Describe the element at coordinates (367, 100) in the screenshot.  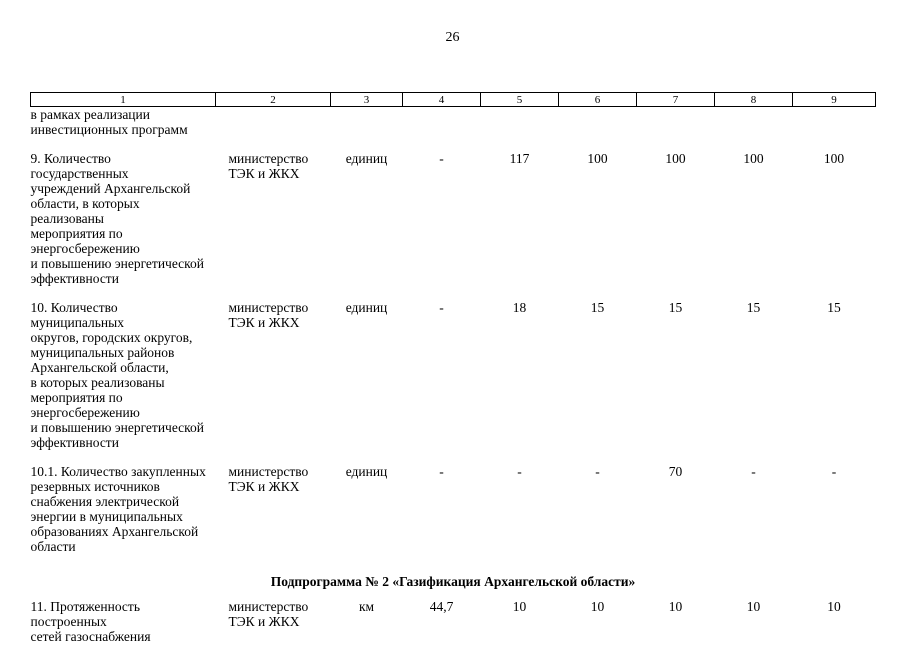
I see `column-header: 3` at that location.